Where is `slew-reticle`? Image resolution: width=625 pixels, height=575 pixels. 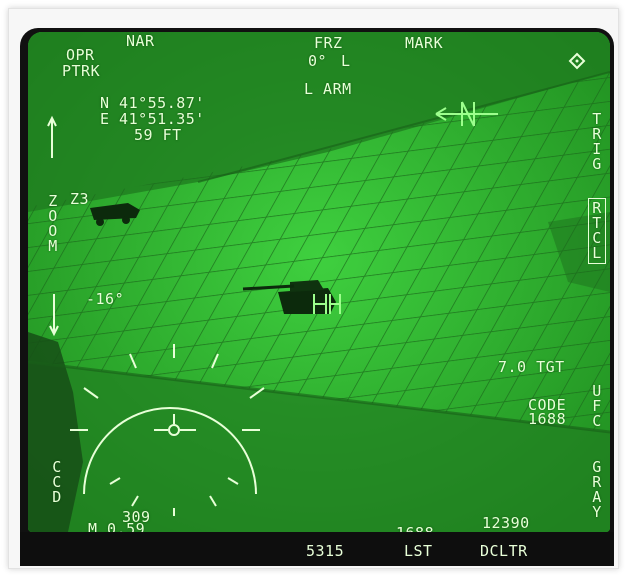 slew-reticle is located at coordinates (167, 430).